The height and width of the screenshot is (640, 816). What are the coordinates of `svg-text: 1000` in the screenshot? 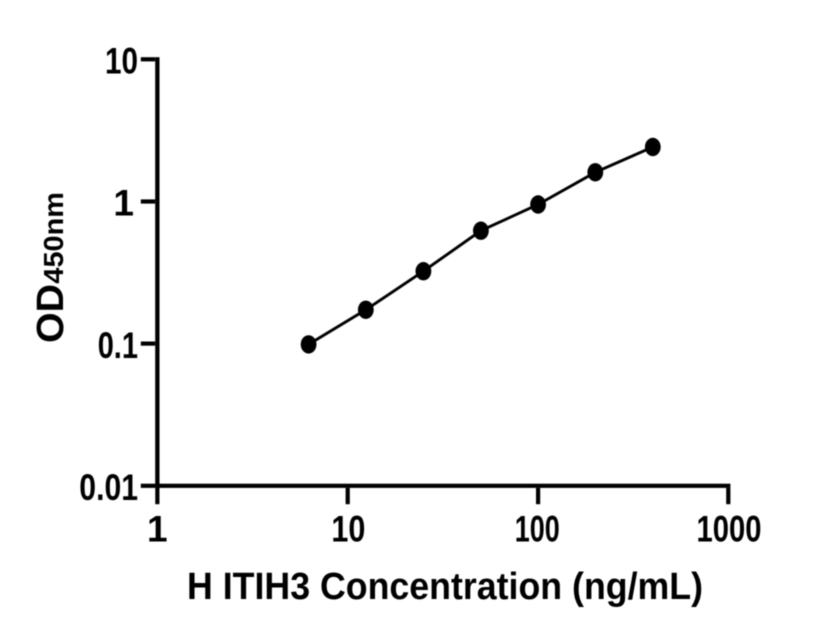 It's located at (729, 529).